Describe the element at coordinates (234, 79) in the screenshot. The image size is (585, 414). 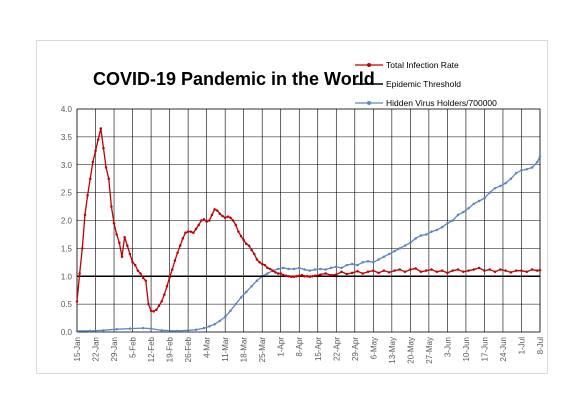
I see `chart-title: COVID-19 Pandemic in the World` at that location.